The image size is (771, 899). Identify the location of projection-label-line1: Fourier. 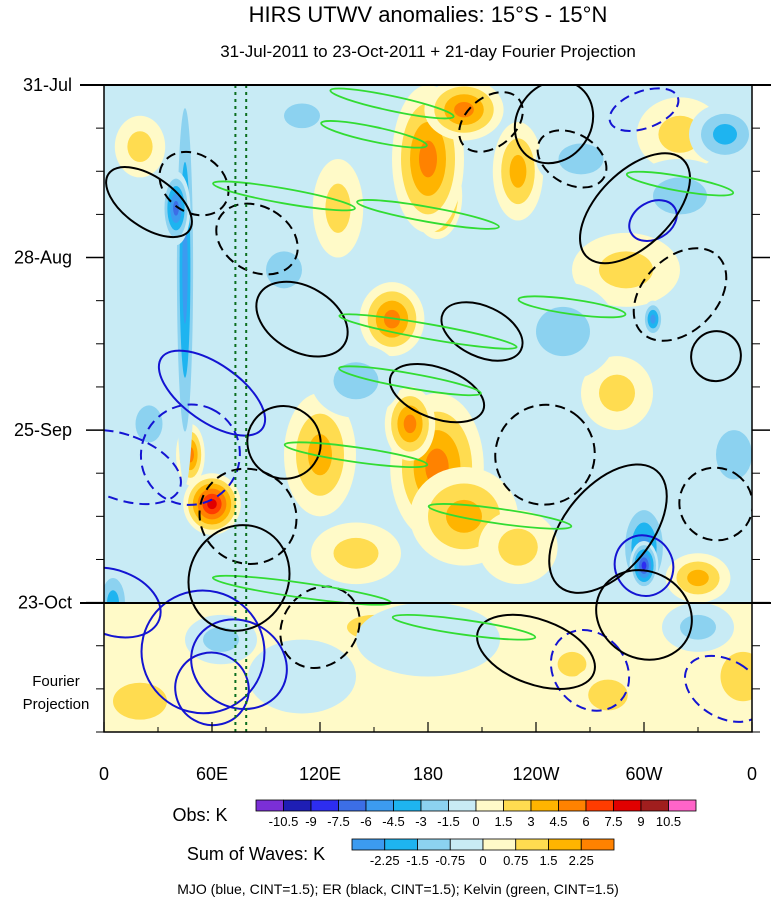
(56, 681).